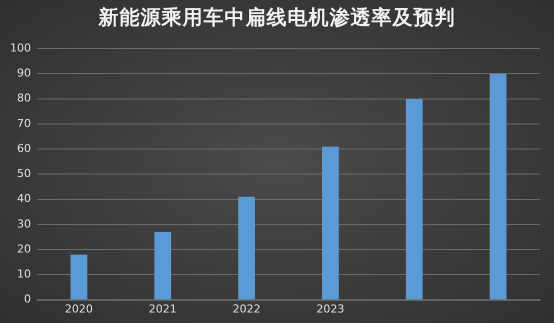 The width and height of the screenshot is (554, 323). Describe the element at coordinates (330, 309) in the screenshot. I see `x-tick-label: 2023` at that location.